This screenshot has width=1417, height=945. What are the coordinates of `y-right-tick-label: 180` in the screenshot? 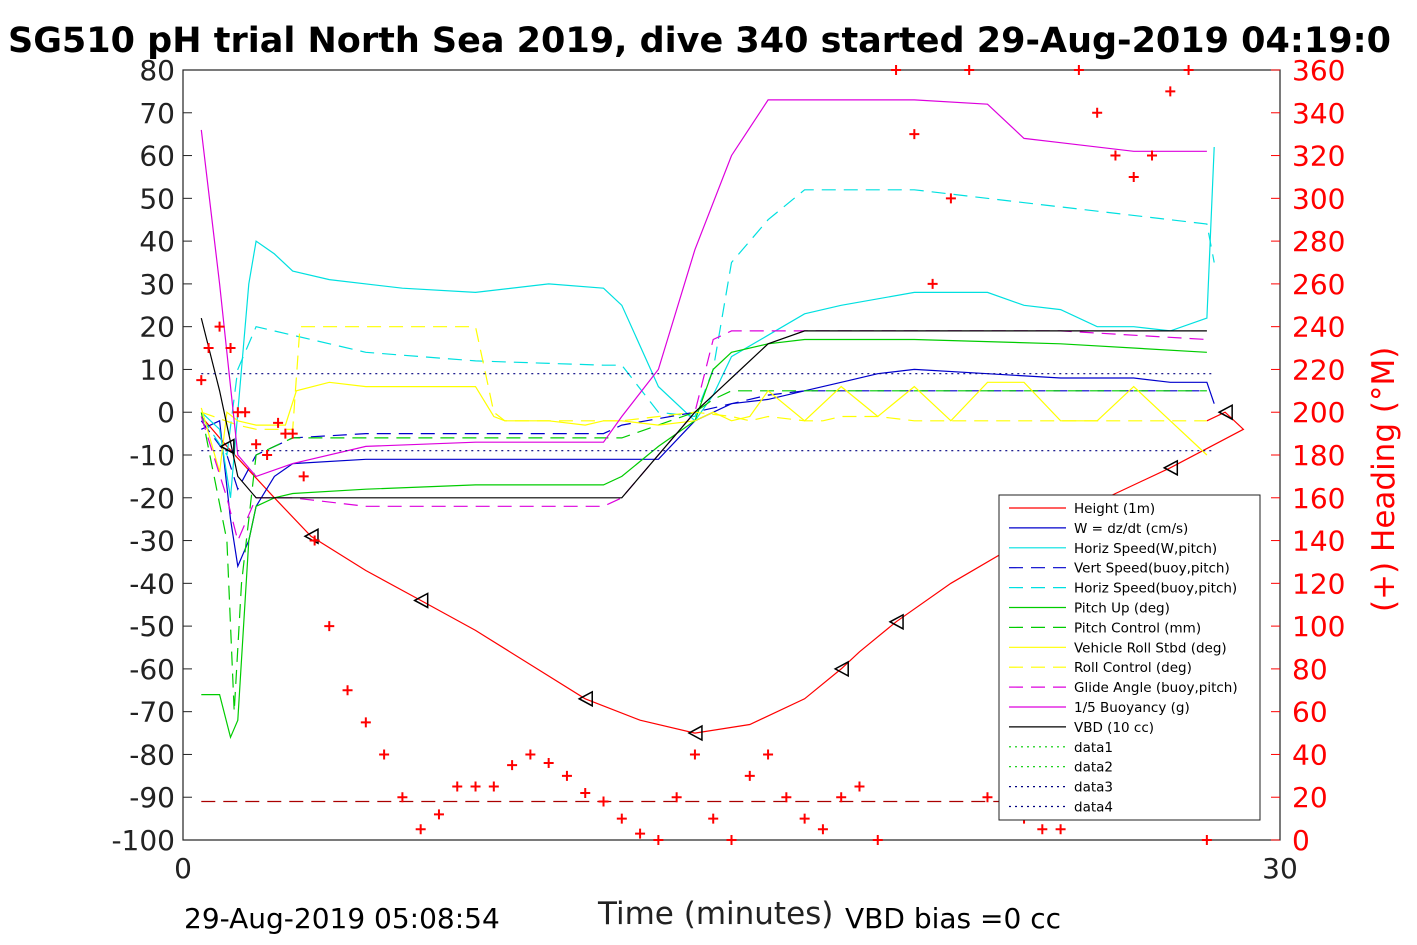 It's located at (1318, 455).